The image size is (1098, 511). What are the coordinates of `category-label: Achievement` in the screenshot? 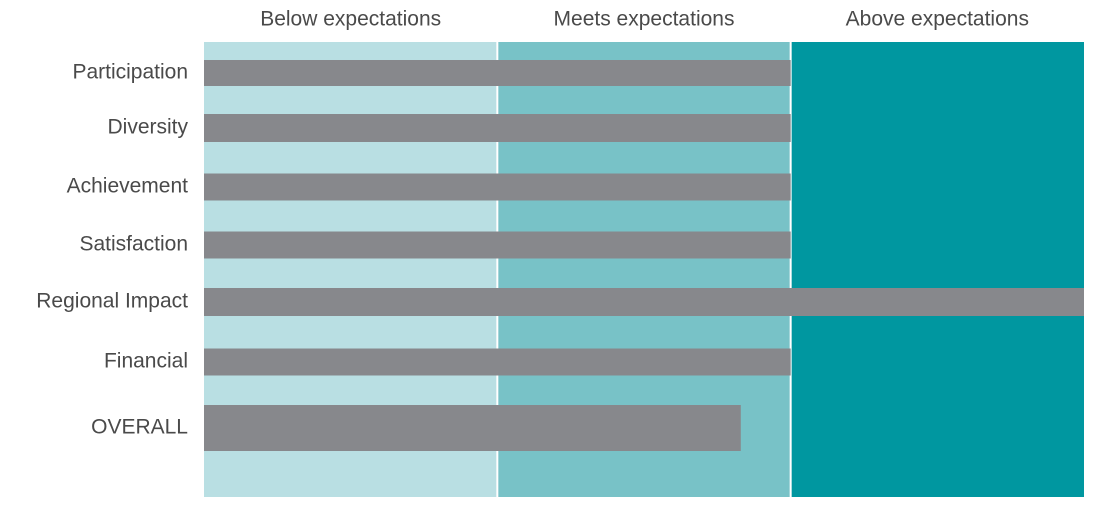 It's located at (128, 186).